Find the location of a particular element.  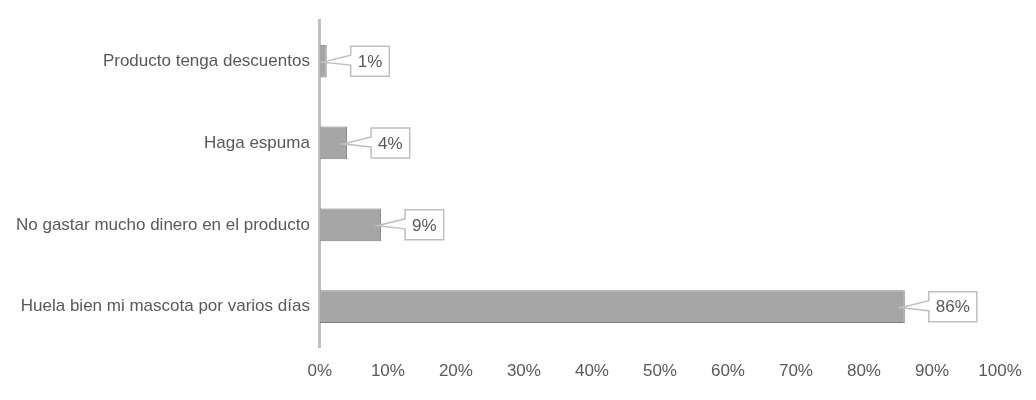

y-tick-label: Huela bien mi mascota por varios días is located at coordinates (165, 306).